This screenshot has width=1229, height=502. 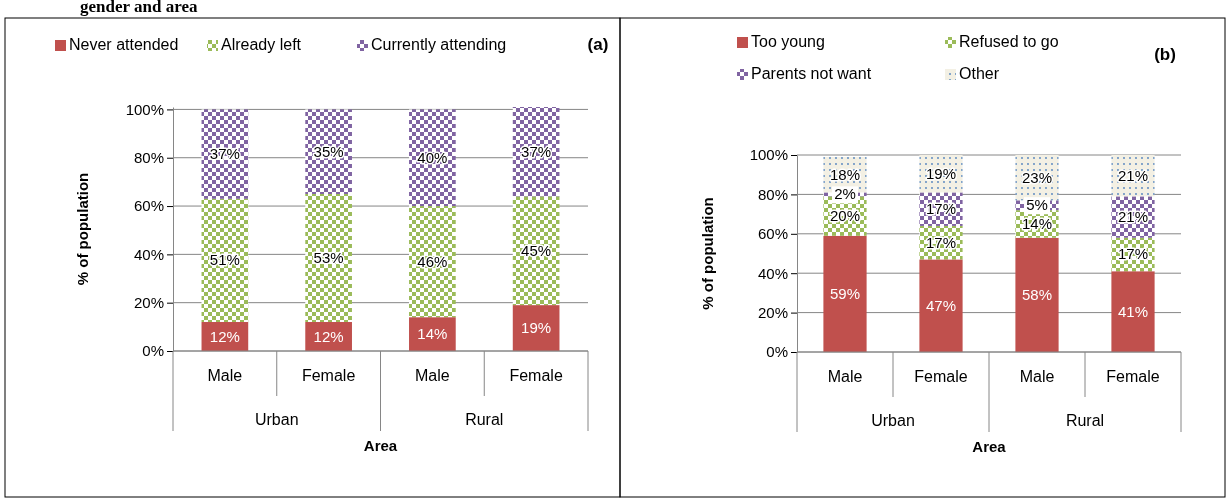 I want to click on data-label: 20%, so click(x=845, y=216).